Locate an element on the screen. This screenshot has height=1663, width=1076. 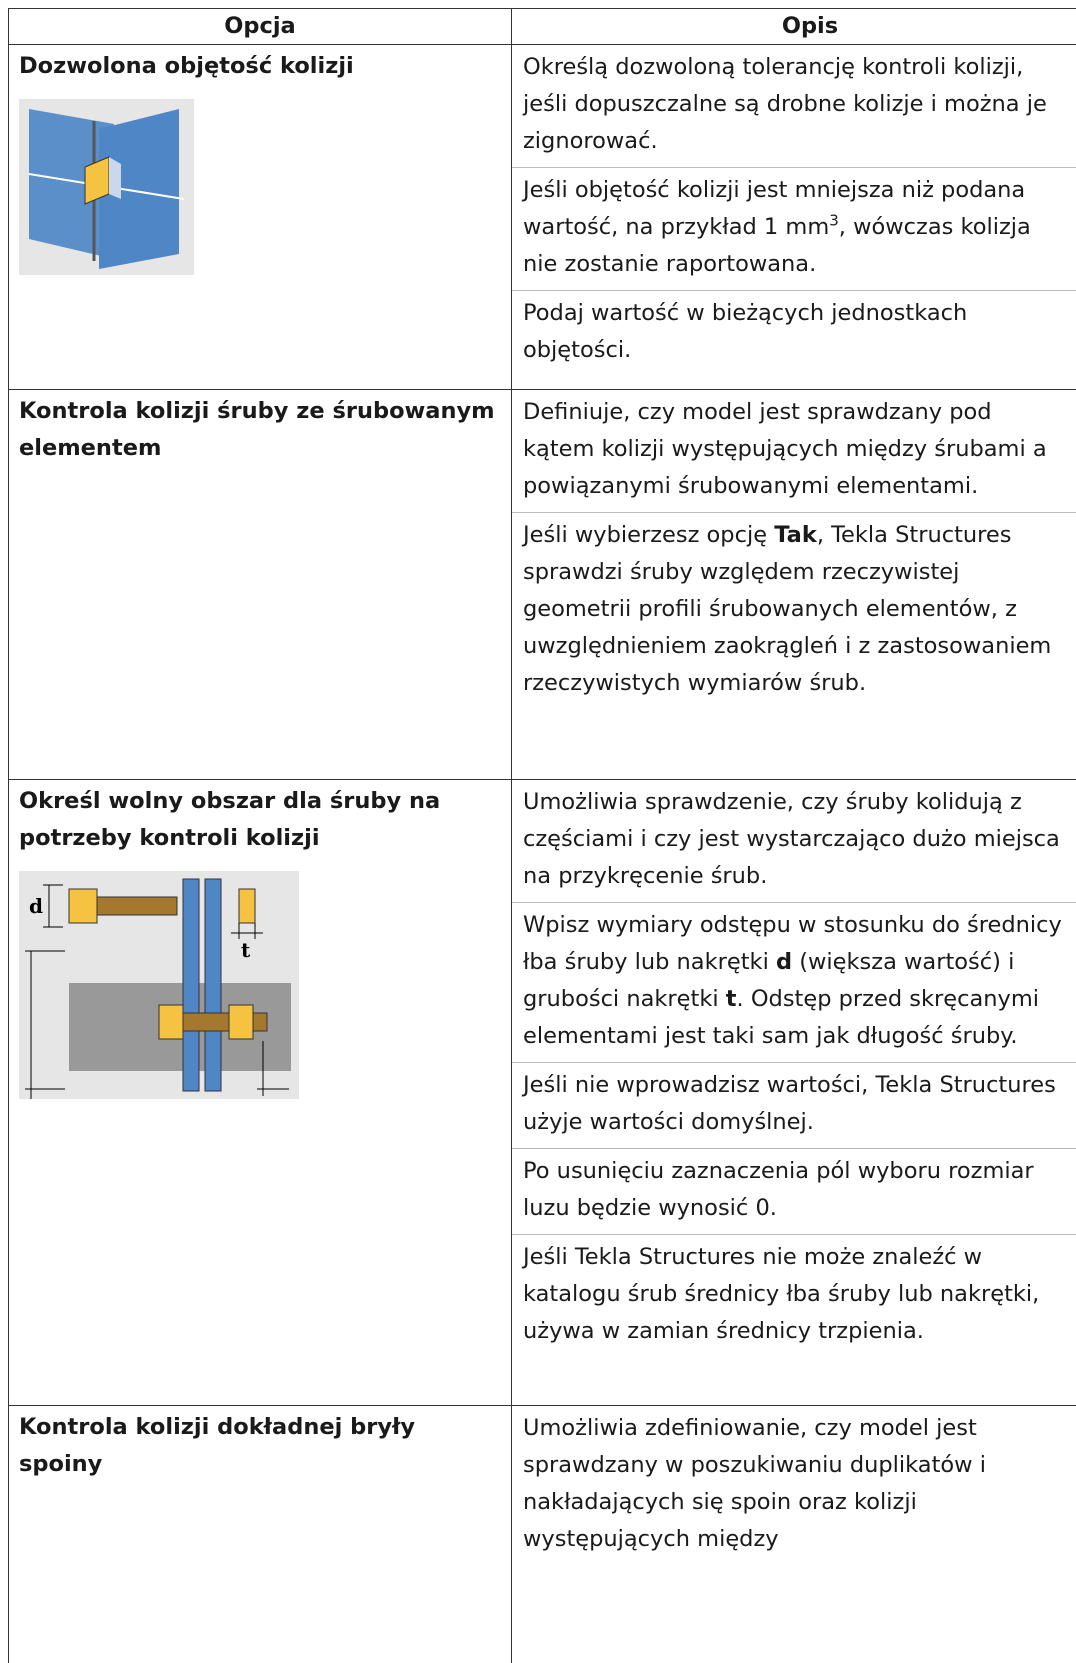
bold-text: Tak is located at coordinates (795, 535).